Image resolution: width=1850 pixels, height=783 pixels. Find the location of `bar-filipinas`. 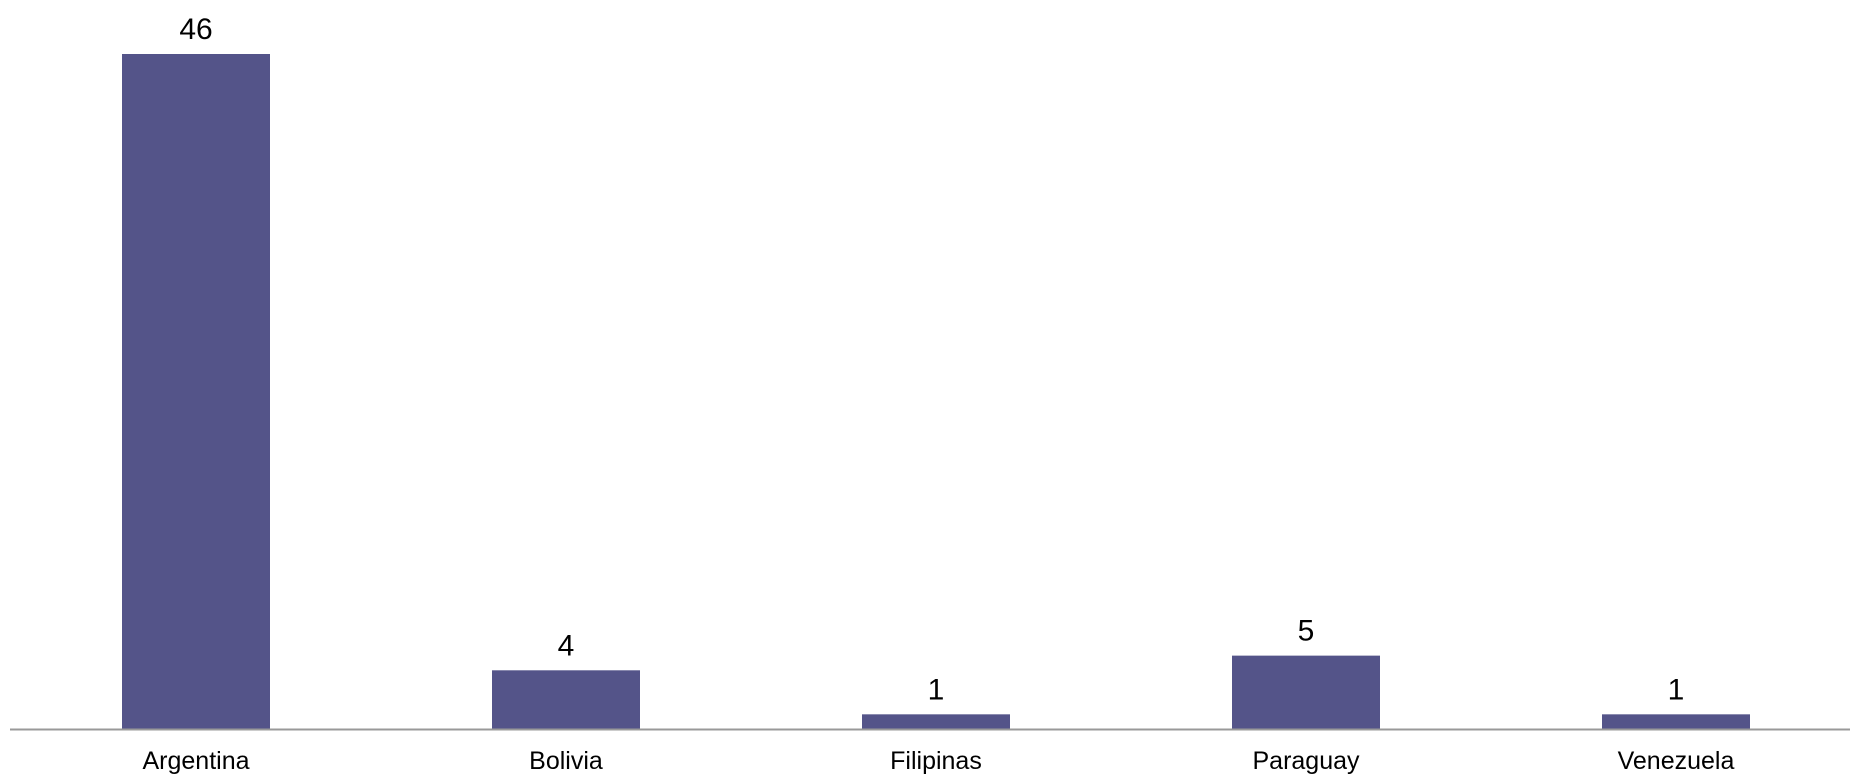

bar-filipinas is located at coordinates (936, 721).